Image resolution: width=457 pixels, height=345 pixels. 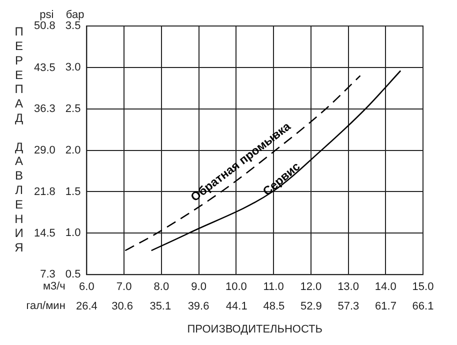 I want to click on y-tick-label: 1.5, so click(x=73, y=192).